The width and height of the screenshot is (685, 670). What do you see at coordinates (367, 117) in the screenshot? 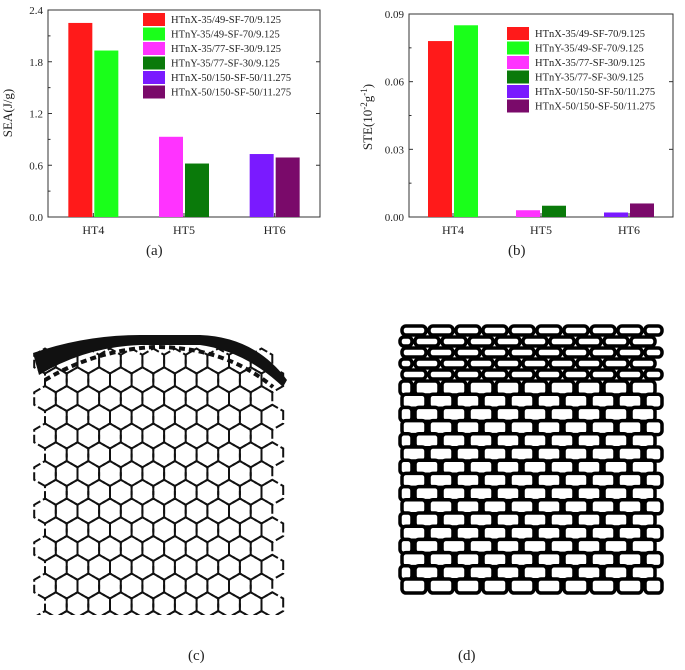
I see `y-axis-label: STE(10-2g-1)` at bounding box center [367, 117].